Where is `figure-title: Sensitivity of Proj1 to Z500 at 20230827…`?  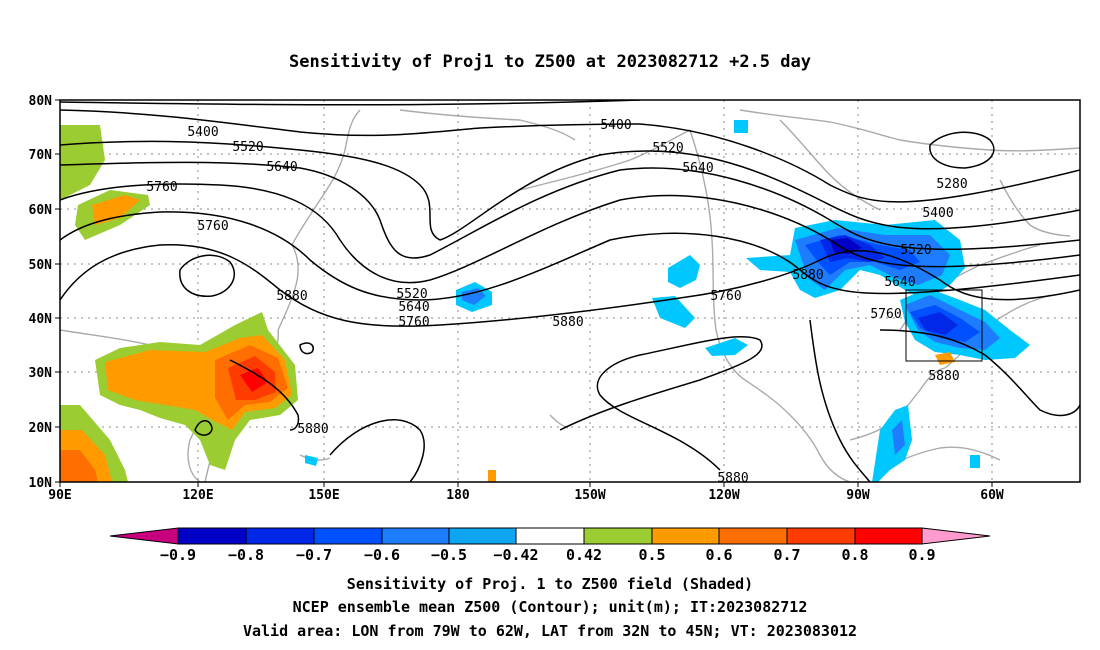 figure-title: Sensitivity of Proj1 to Z500 at 20230827… is located at coordinates (550, 62).